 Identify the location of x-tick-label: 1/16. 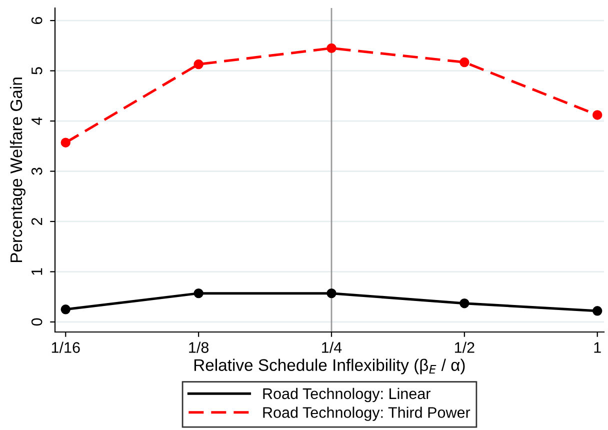
(66, 347).